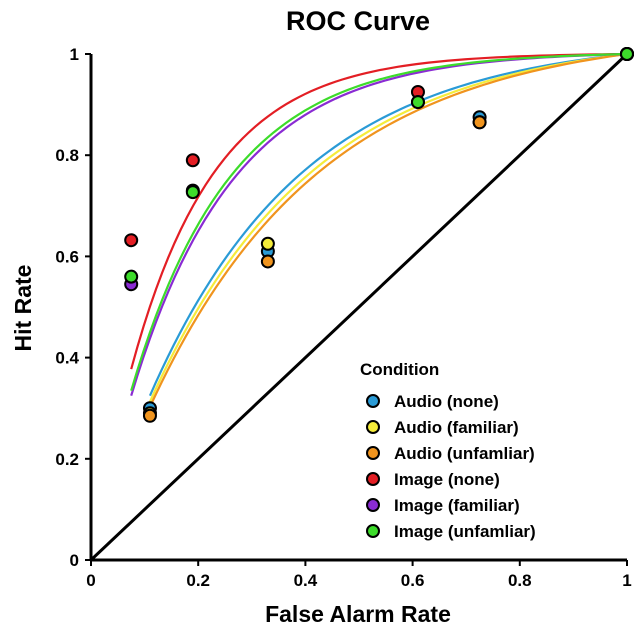 The image size is (640, 640). What do you see at coordinates (399, 369) in the screenshot?
I see `legend-title: Condition` at bounding box center [399, 369].